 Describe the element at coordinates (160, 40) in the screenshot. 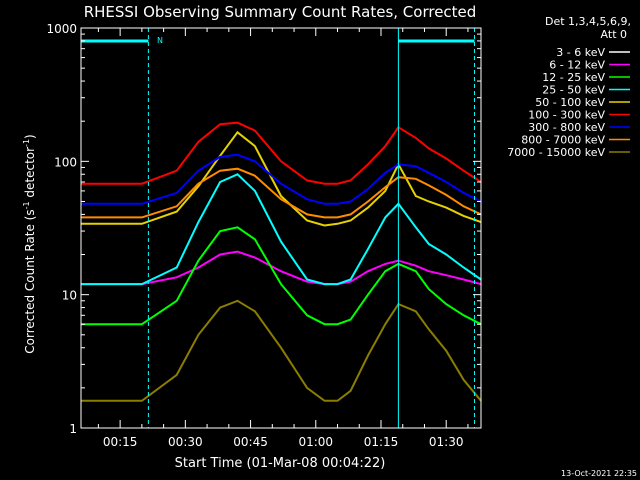

I see `annotation-marker: N` at that location.